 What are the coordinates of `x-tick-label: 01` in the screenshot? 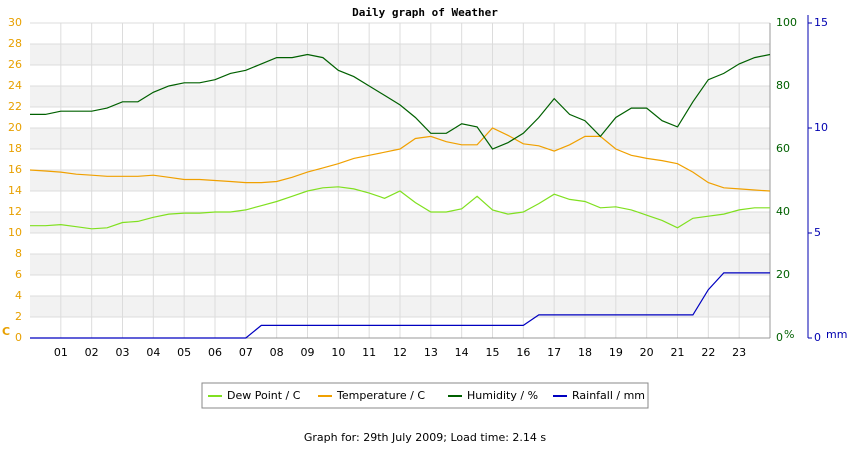 It's located at (61, 352).